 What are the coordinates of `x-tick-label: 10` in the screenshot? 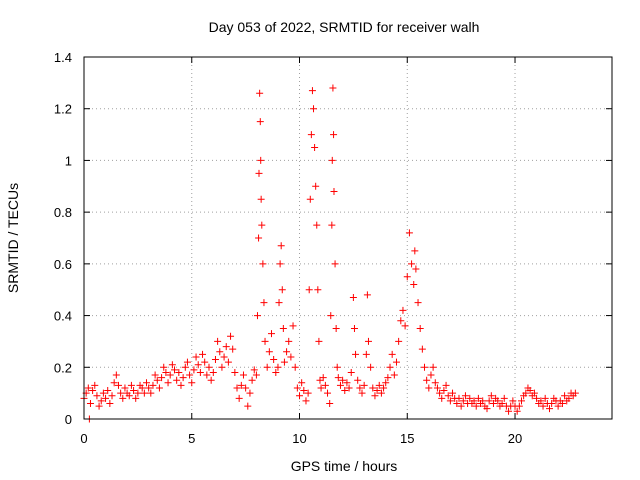 It's located at (299, 438).